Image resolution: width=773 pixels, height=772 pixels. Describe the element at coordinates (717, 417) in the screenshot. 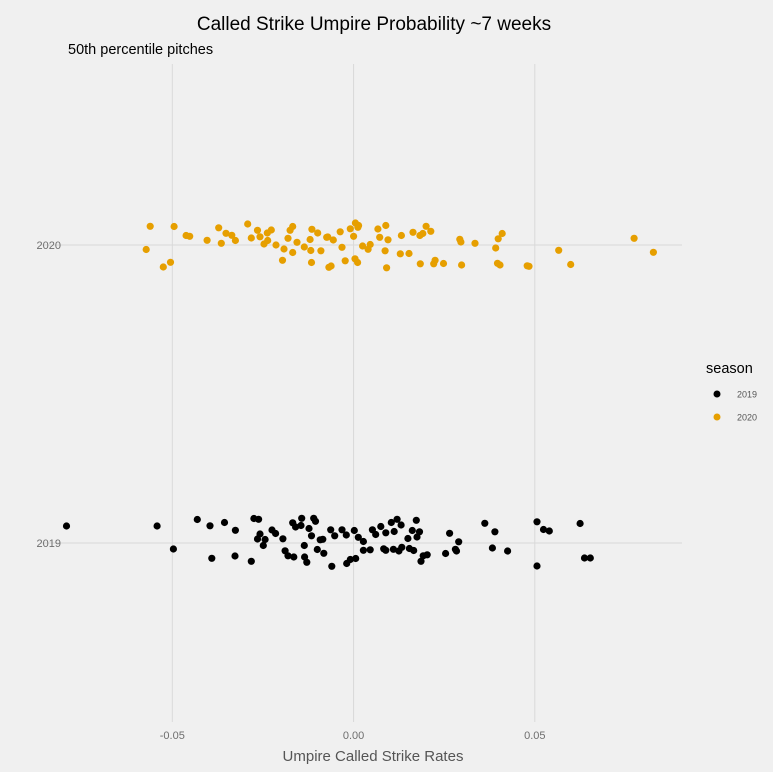

I see `legend-key-2020` at that location.